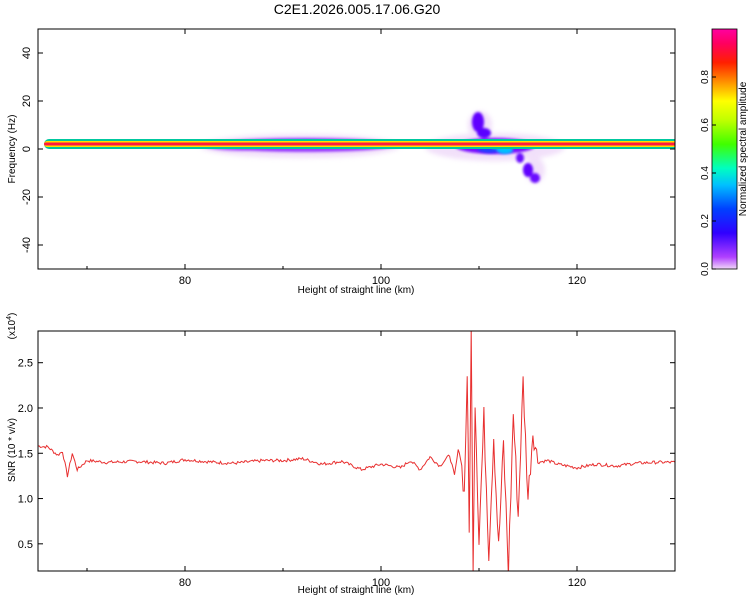 Image resolution: width=750 pixels, height=600 pixels. What do you see at coordinates (577, 281) in the screenshot?
I see `spectrogram-x-tick-label: 120` at bounding box center [577, 281].